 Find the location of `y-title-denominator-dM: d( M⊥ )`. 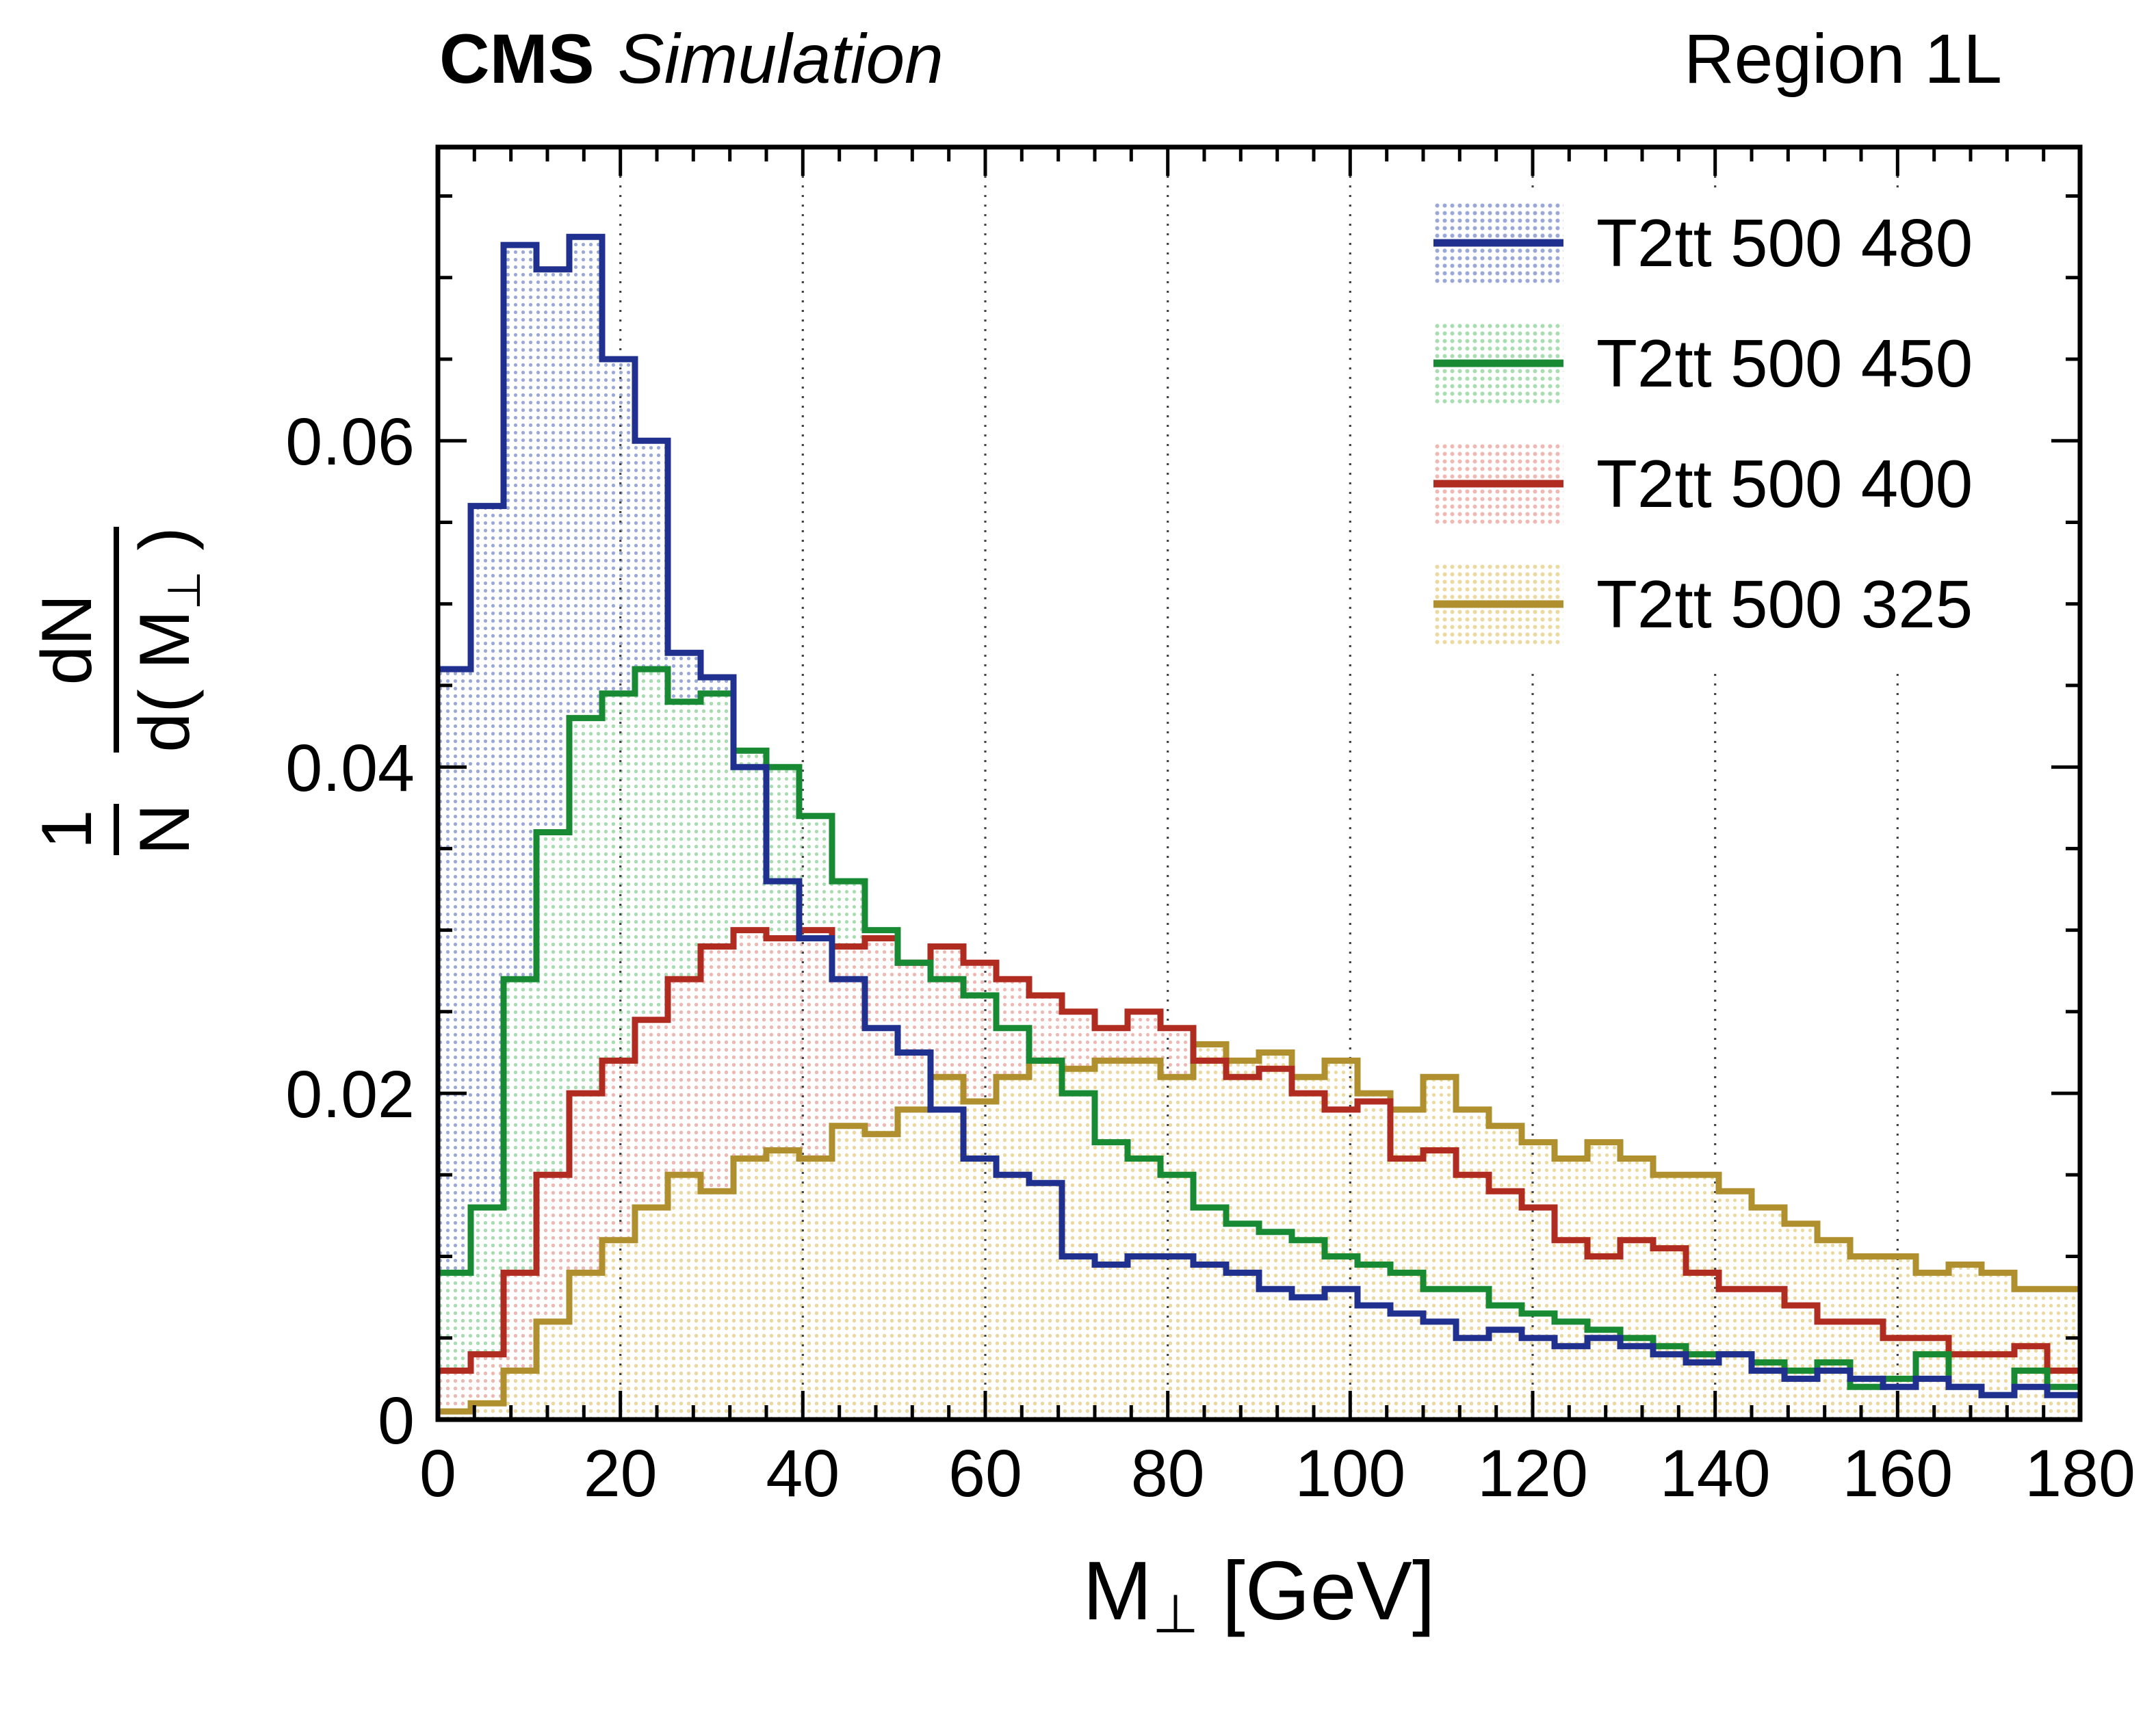

y-title-denominator-dM: d( M⊥ ) is located at coordinates (167, 640).